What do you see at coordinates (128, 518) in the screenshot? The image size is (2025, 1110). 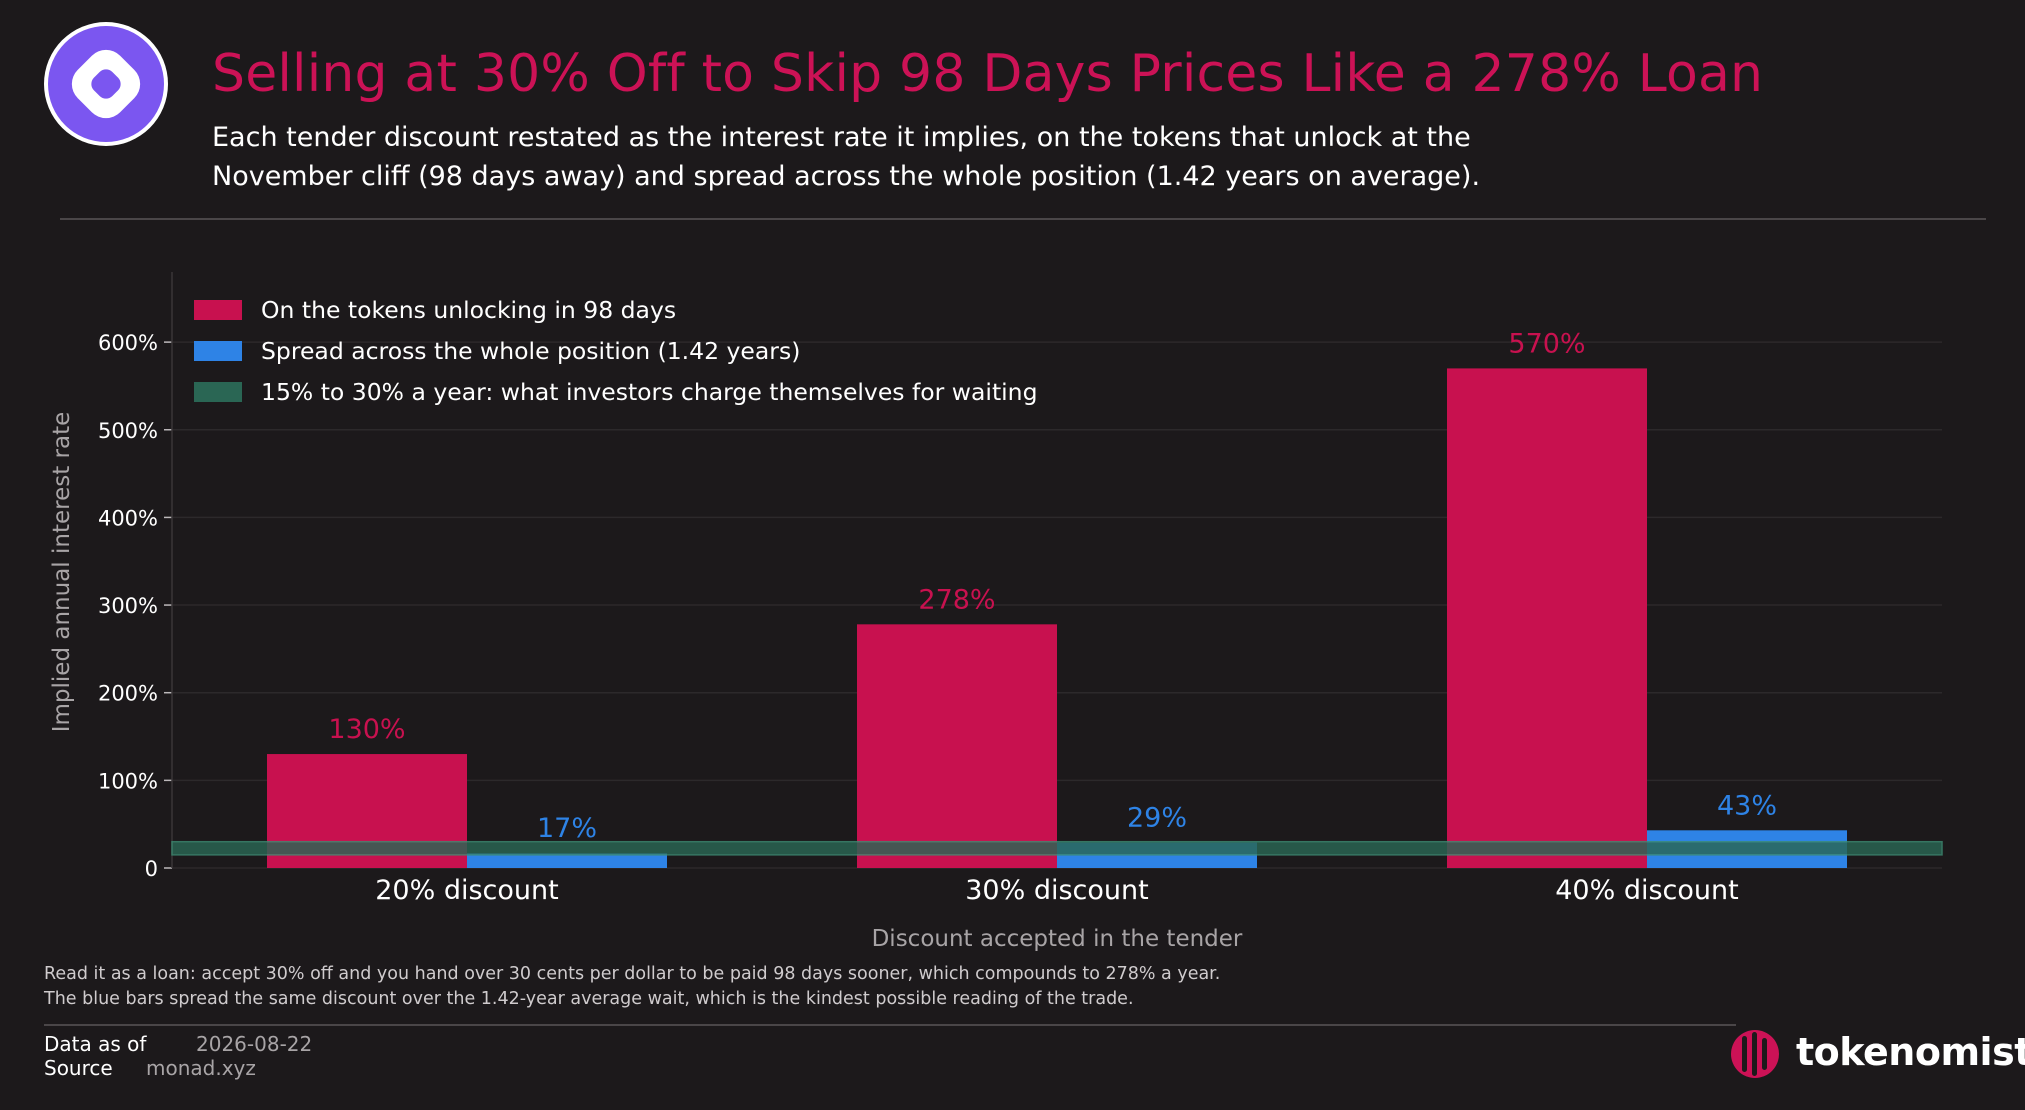 I see `y-tick-label: 400%` at bounding box center [128, 518].